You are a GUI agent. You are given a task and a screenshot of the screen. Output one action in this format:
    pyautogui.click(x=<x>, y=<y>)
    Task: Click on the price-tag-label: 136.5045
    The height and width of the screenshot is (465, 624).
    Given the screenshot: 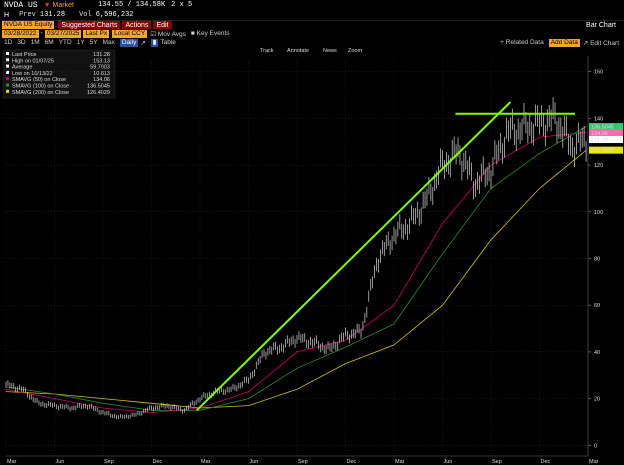 What is the action you would take?
    pyautogui.click(x=602, y=128)
    